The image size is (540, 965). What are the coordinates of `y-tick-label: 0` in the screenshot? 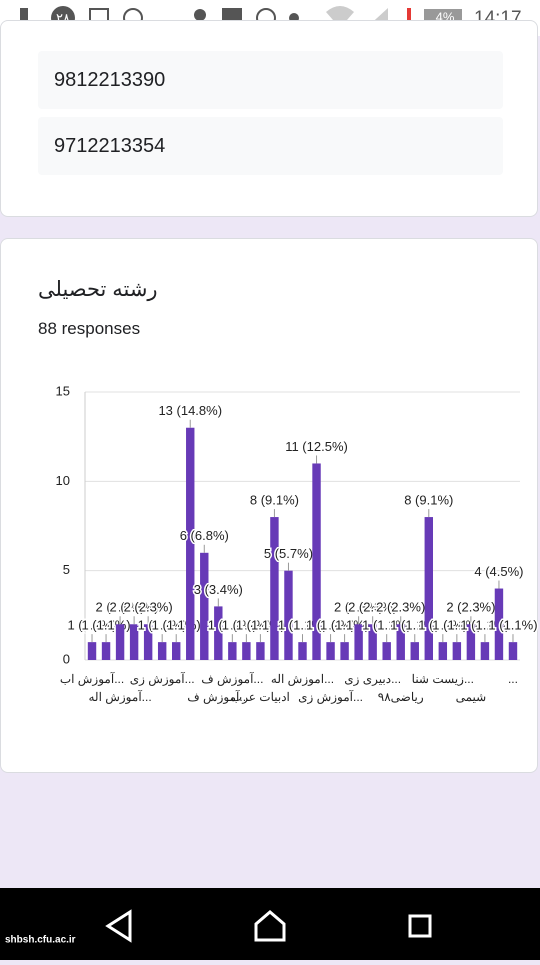 It's located at (66, 658).